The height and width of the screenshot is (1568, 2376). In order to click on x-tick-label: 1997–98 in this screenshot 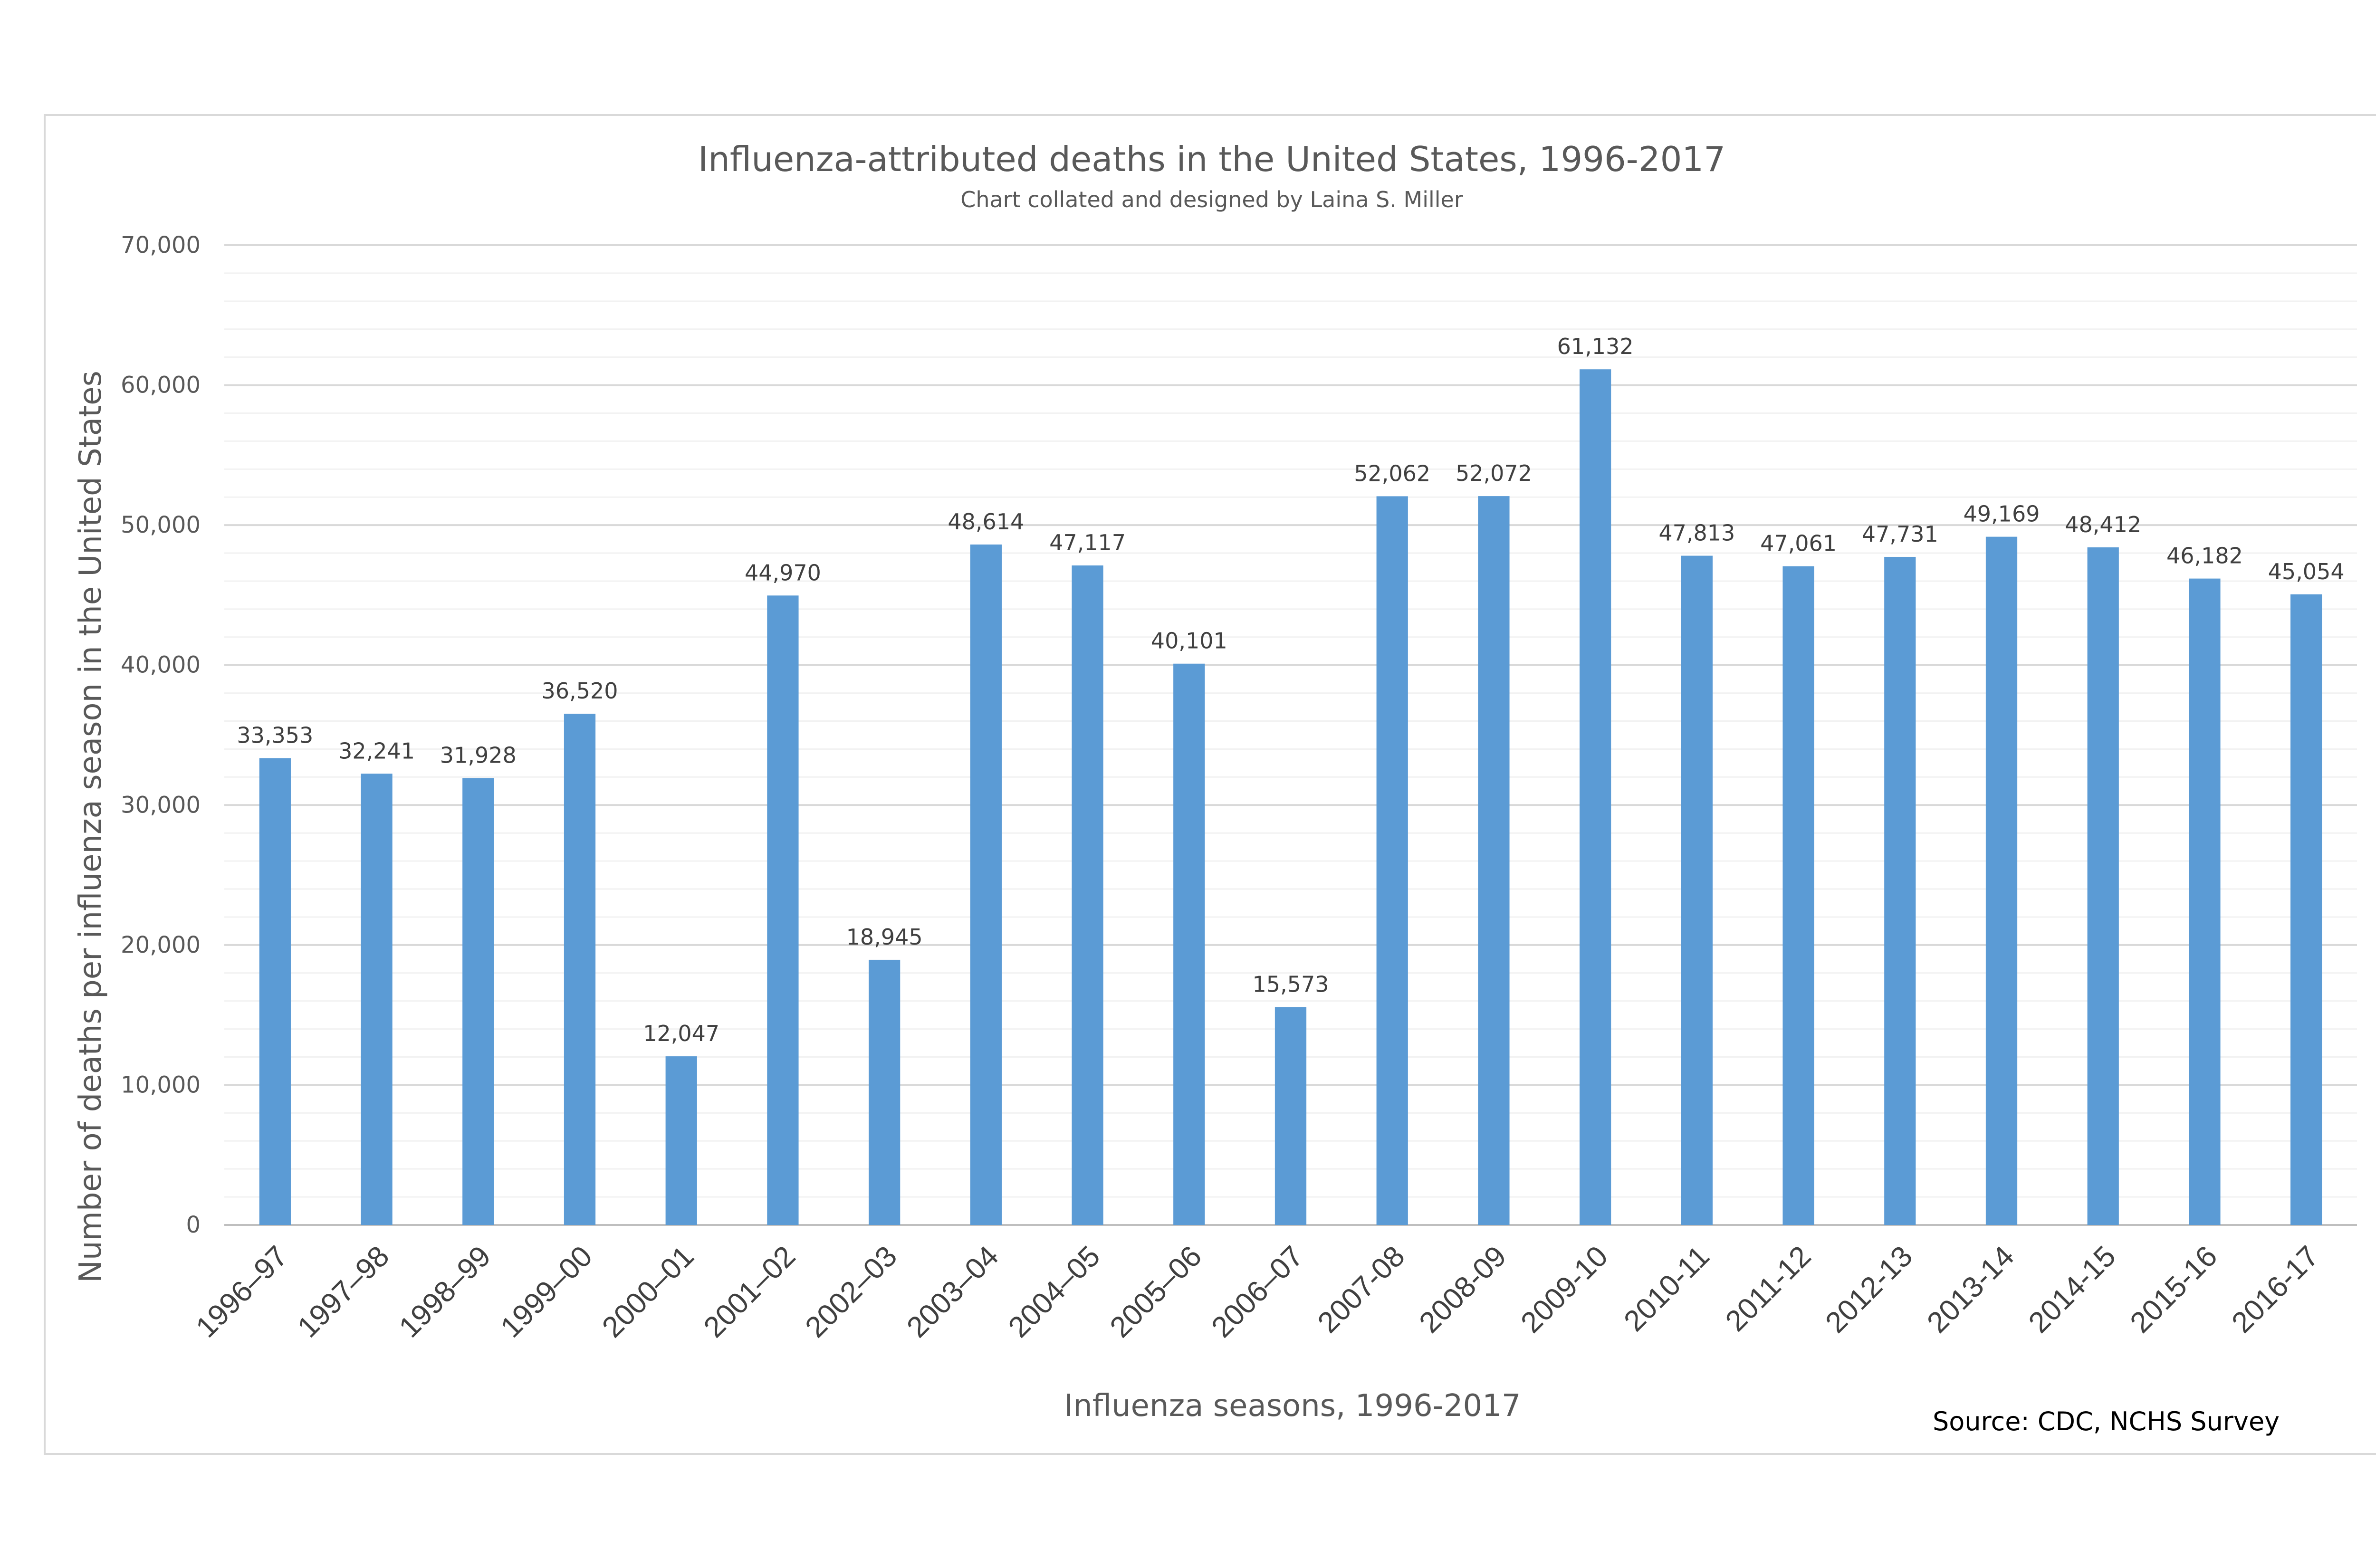, I will do `click(343, 1292)`.